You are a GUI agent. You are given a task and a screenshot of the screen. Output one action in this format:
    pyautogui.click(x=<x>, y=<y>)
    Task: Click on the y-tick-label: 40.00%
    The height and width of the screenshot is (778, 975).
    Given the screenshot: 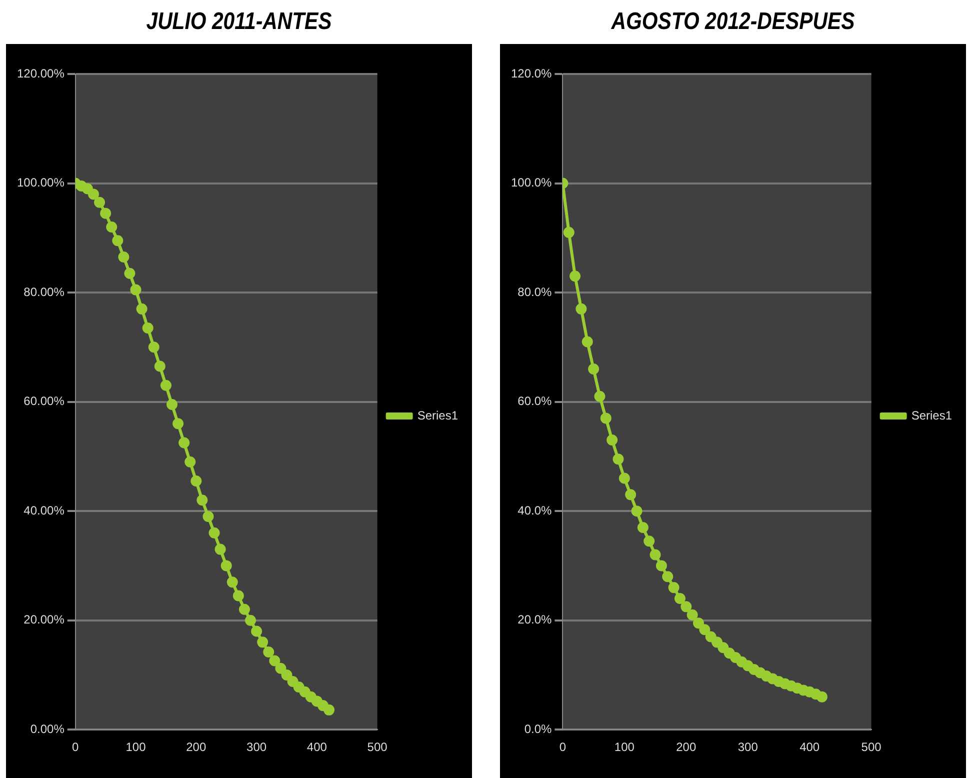 What is the action you would take?
    pyautogui.click(x=44, y=510)
    